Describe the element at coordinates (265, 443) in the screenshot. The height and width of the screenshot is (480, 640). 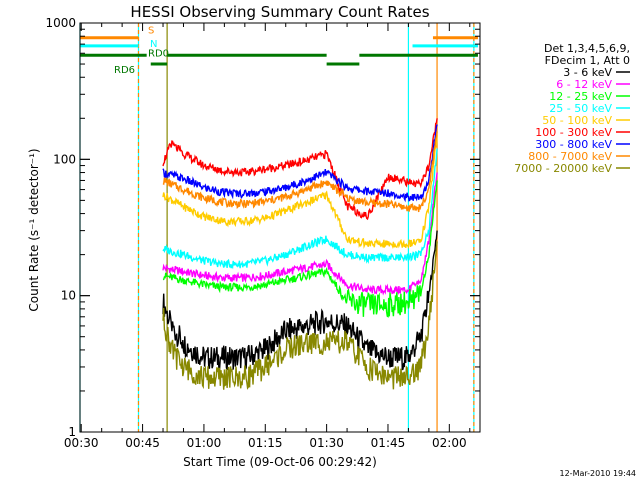
I see `x-tick-label: 01:15` at that location.